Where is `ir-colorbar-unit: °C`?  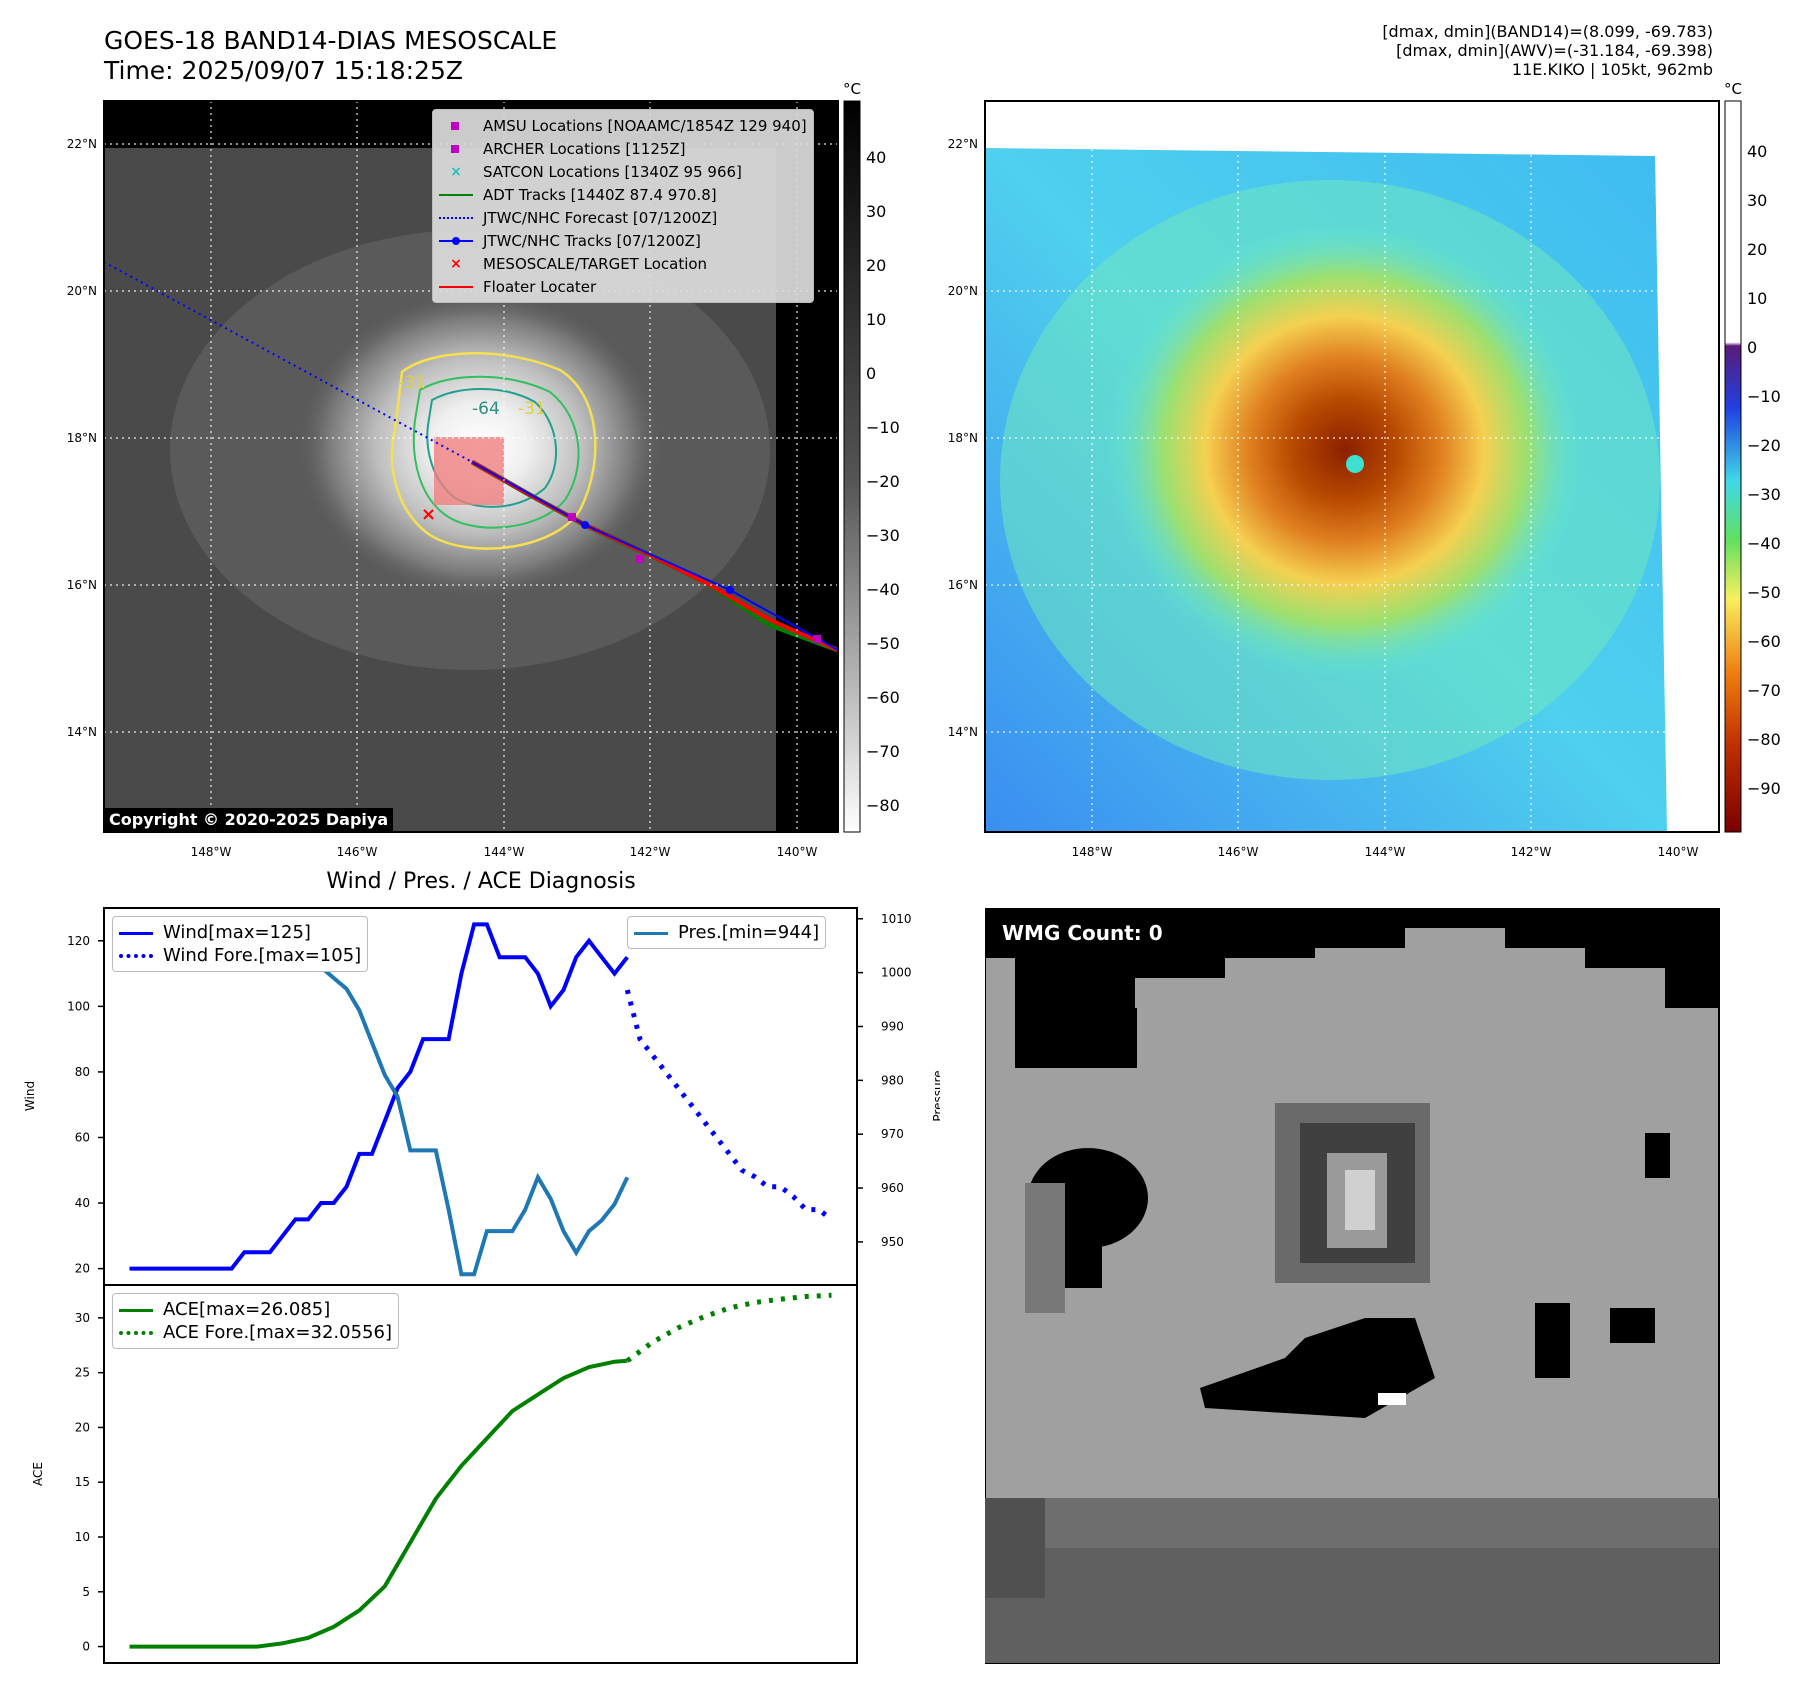
ir-colorbar-unit: °C is located at coordinates (852, 89).